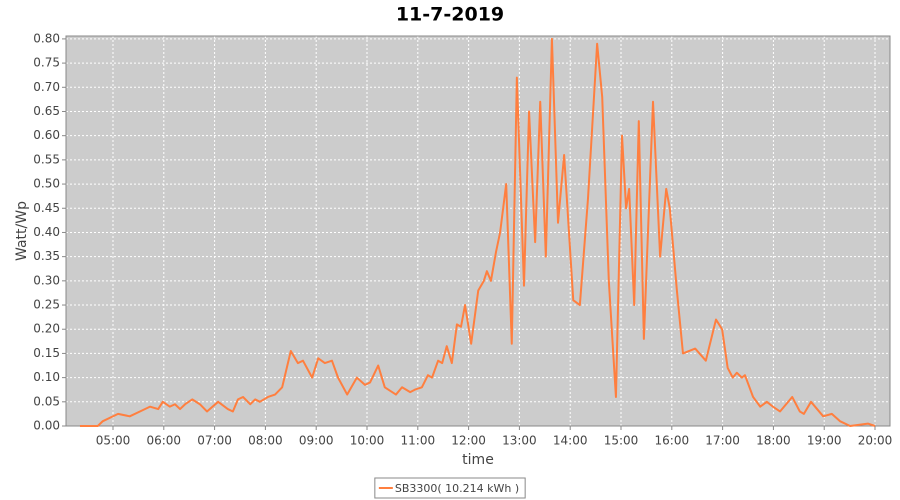  Describe the element at coordinates (265, 441) in the screenshot. I see `x-tick-label: 08:00` at that location.